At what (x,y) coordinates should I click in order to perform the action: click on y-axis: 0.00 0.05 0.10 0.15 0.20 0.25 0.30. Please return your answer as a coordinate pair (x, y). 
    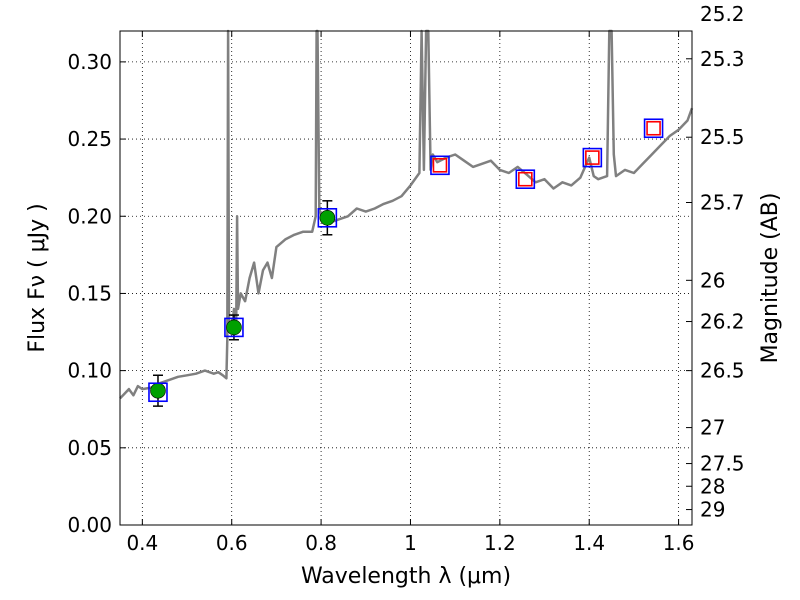
    Looking at the image, I should click on (96, 293).